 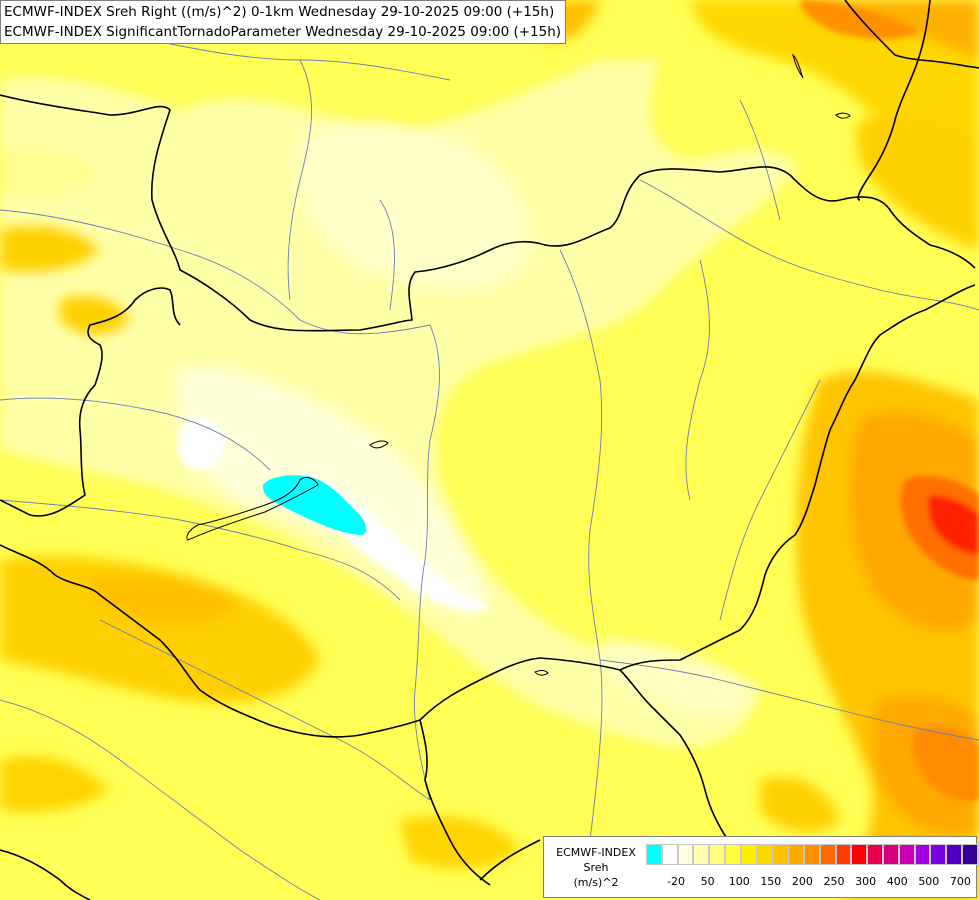 I want to click on legend-swatches, so click(x=812, y=854).